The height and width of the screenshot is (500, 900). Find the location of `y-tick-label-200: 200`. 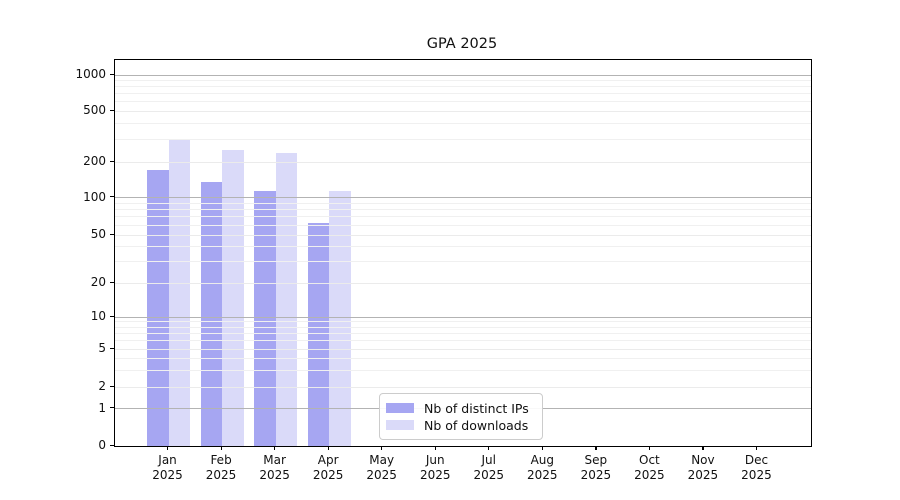

y-tick-label-200: 200 is located at coordinates (94, 161).